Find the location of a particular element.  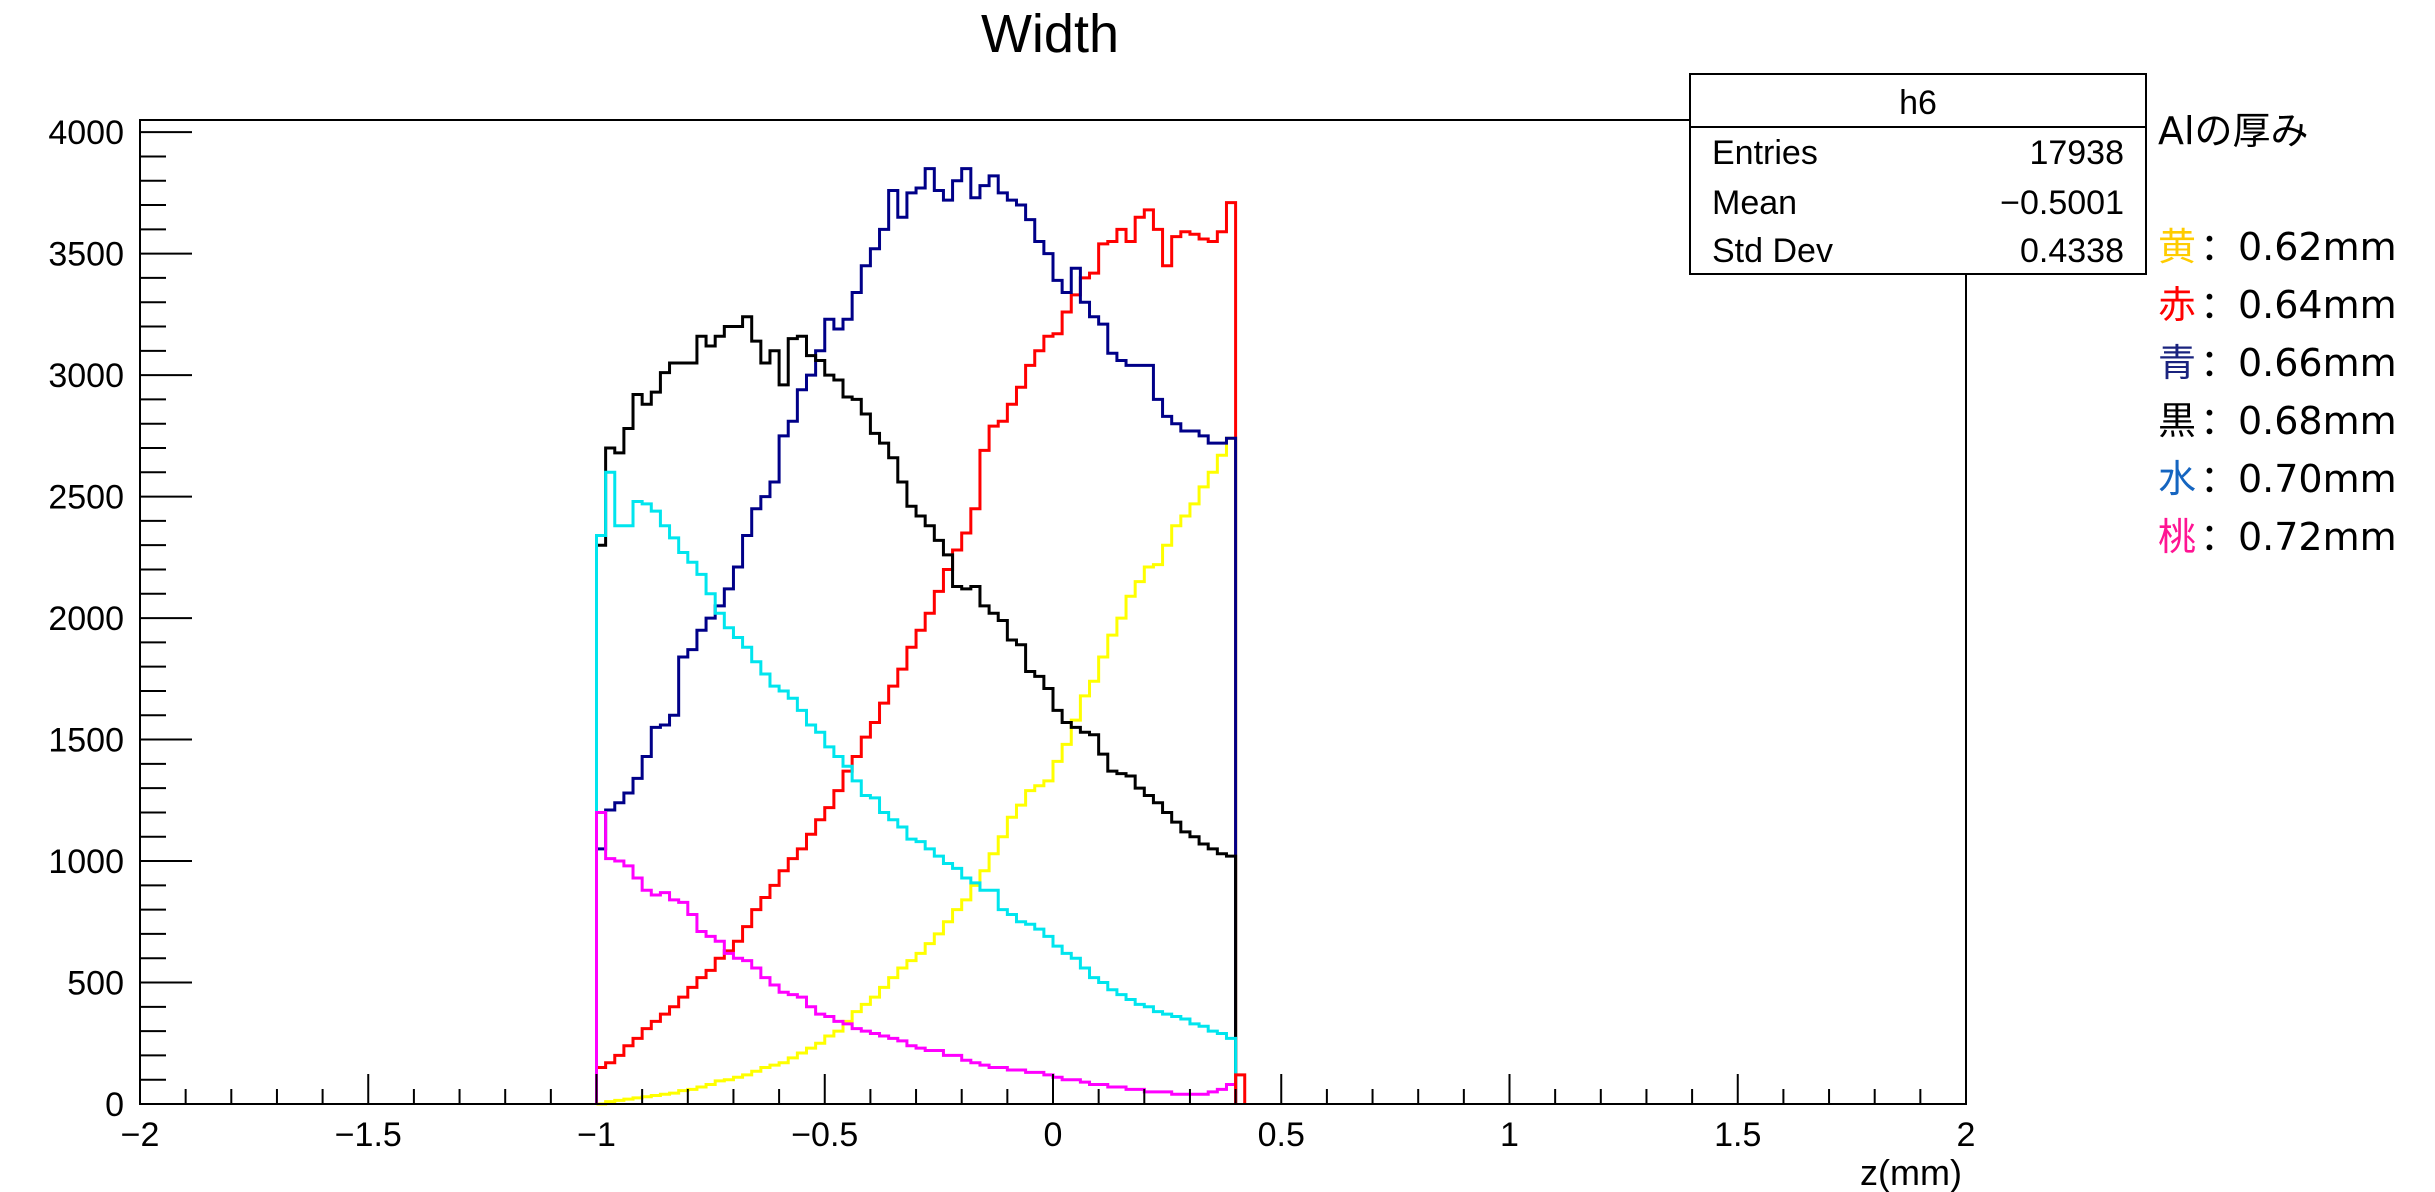

legend-item: 黒 ：0.68mm is located at coordinates (2277, 421).